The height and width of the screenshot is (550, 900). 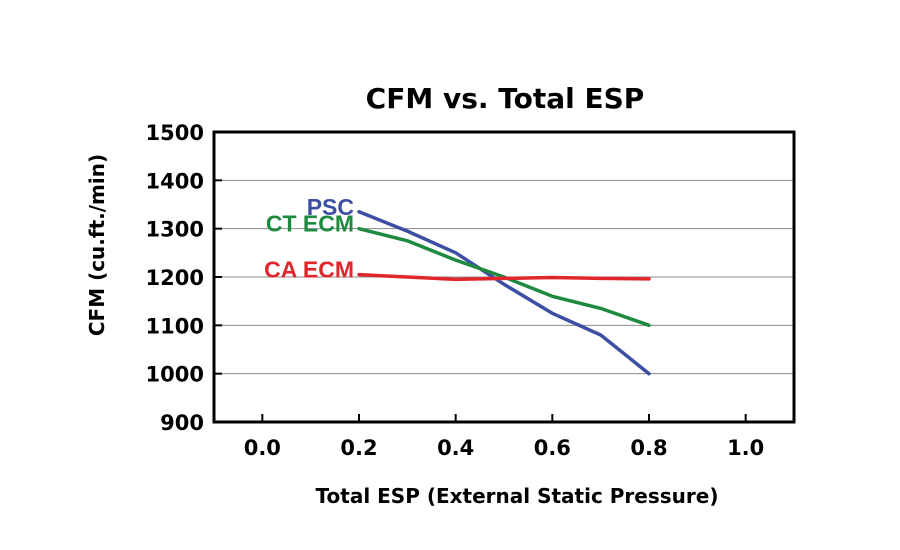 I want to click on y-tick-label: 1400, so click(x=175, y=181).